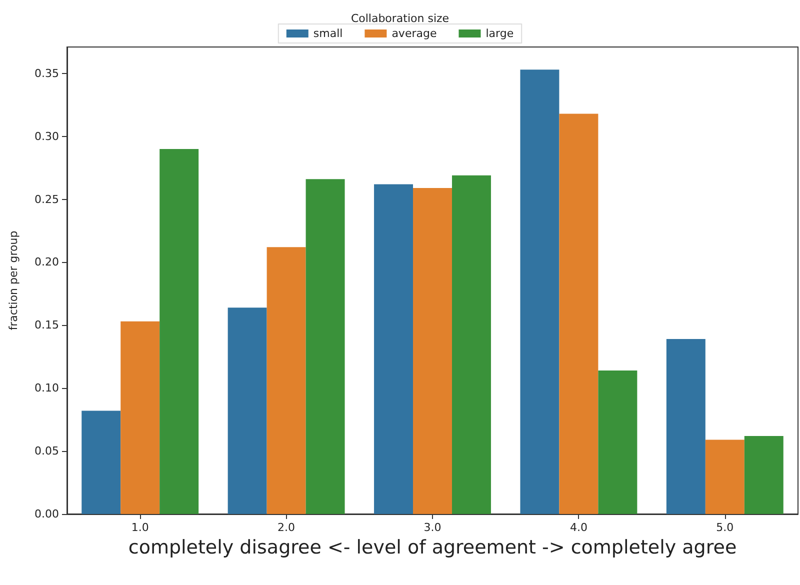 This screenshot has height=585, width=800. What do you see at coordinates (13, 280) in the screenshot?
I see `y-axis-title: fraction per group` at bounding box center [13, 280].